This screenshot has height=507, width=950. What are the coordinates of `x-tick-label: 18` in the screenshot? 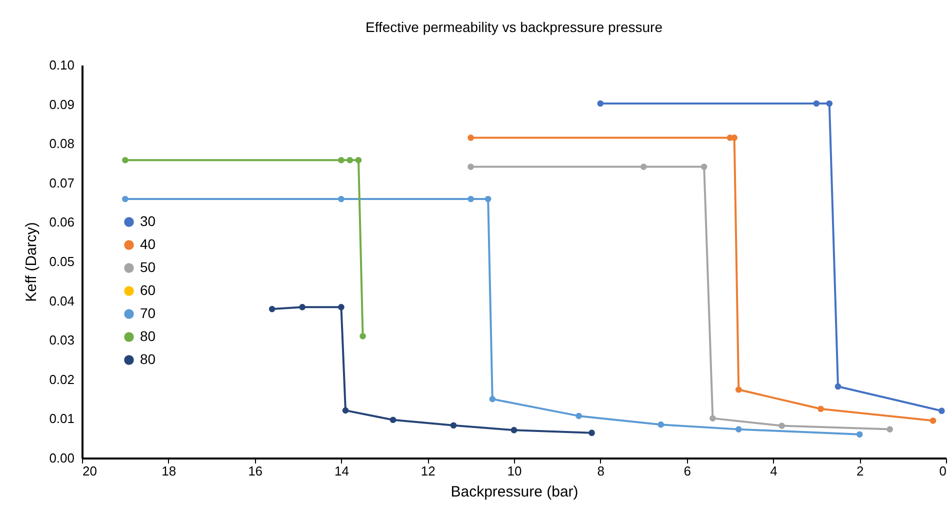 It's located at (169, 471).